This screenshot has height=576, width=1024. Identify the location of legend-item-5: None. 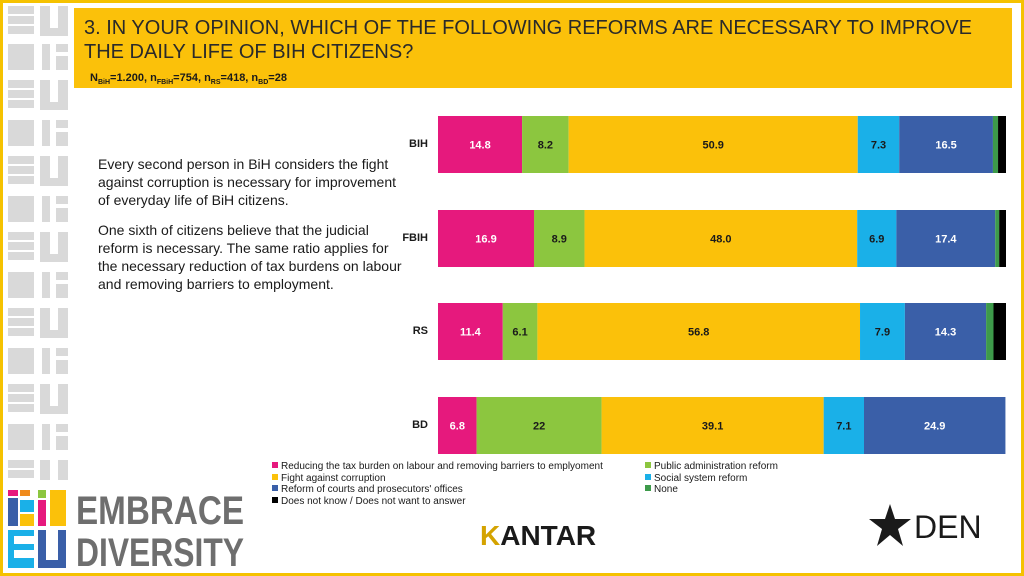
(661, 490).